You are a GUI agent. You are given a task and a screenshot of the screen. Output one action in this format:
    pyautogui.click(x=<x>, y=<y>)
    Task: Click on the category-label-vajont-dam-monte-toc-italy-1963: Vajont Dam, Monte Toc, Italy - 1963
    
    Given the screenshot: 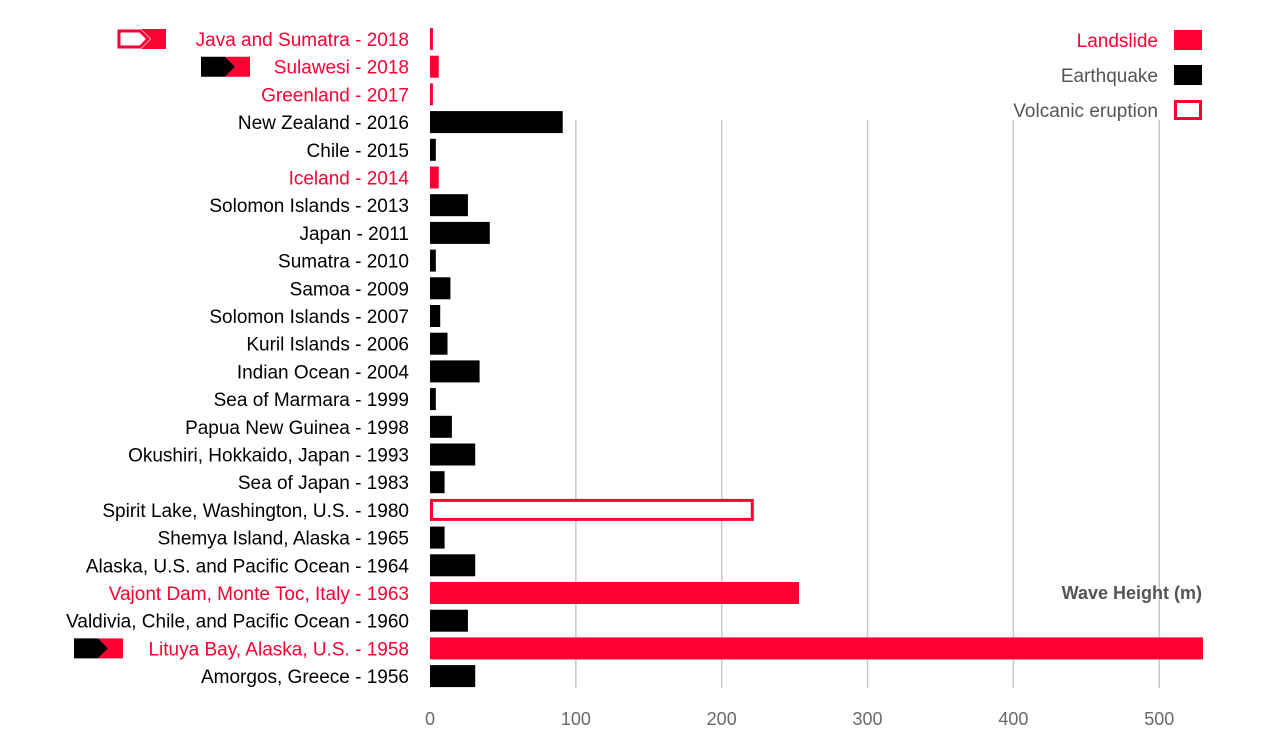 What is the action you would take?
    pyautogui.click(x=259, y=594)
    